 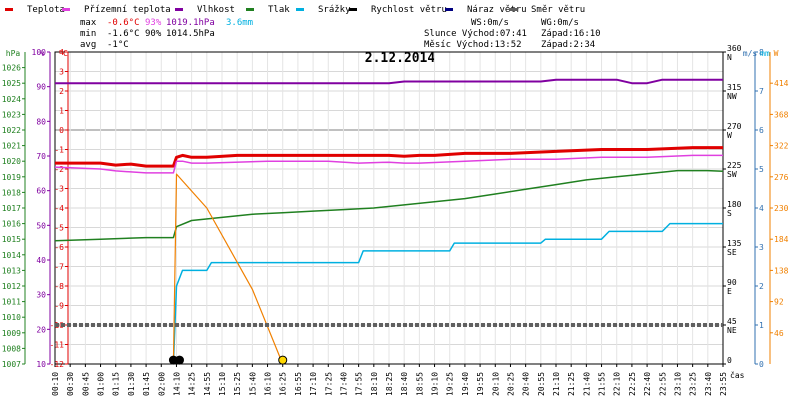 I want to click on temperature-axis-label: °C, so click(x=63, y=53).